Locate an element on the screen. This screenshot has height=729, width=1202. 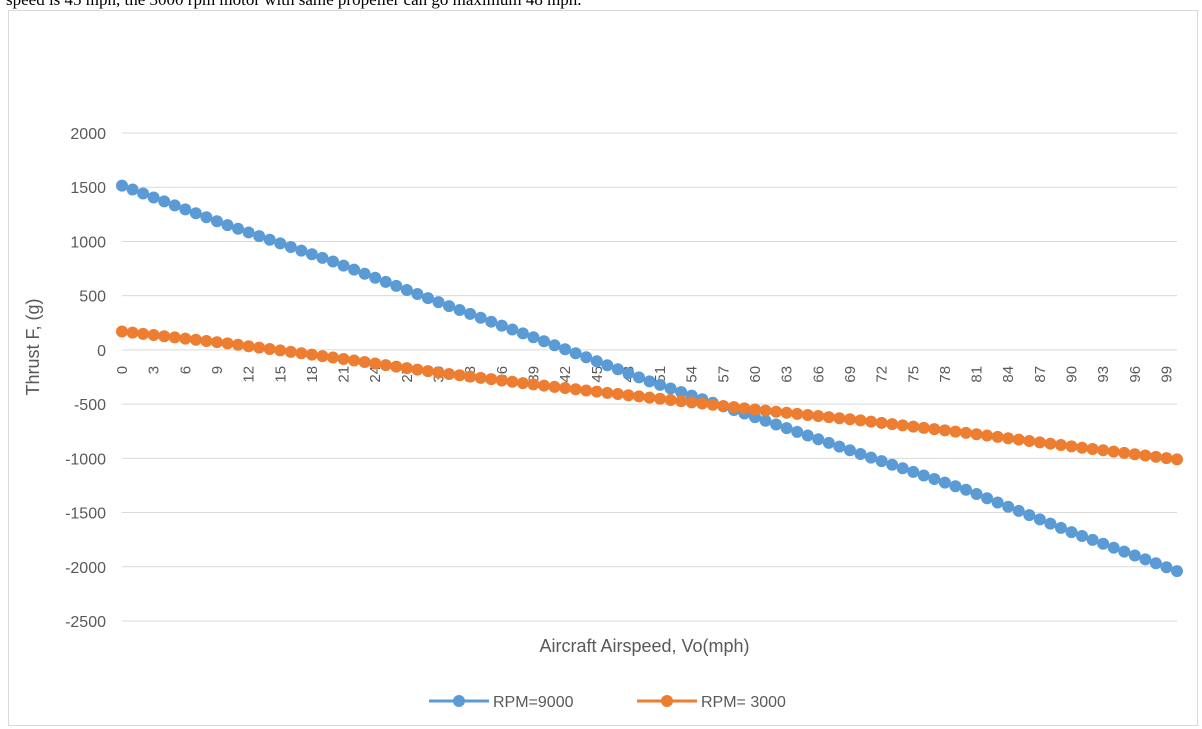
y-tick-label: 500 is located at coordinates (92, 297).